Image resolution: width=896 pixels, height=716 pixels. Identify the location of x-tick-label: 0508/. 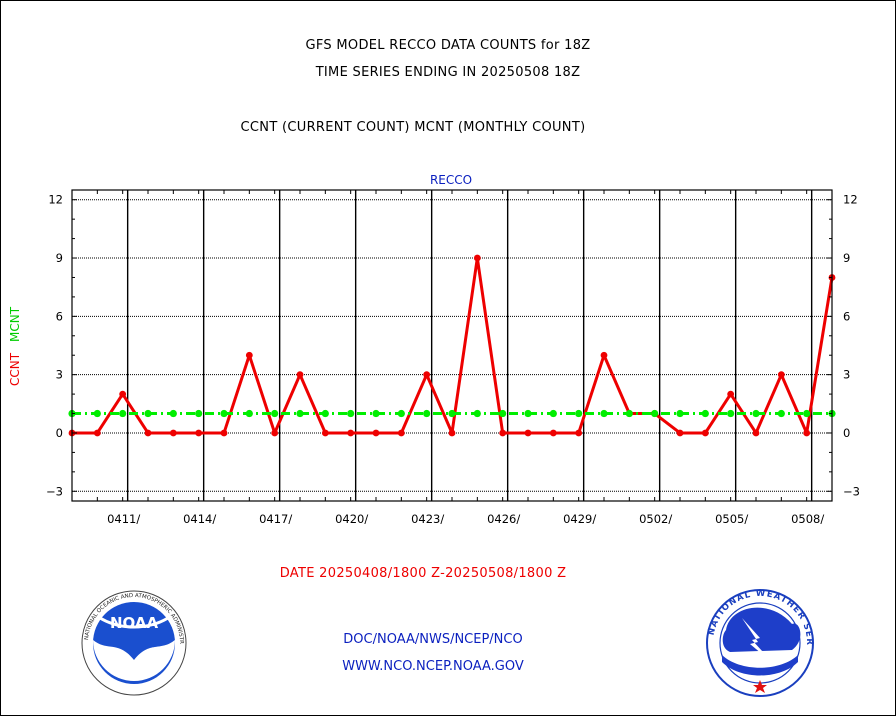
(807, 519).